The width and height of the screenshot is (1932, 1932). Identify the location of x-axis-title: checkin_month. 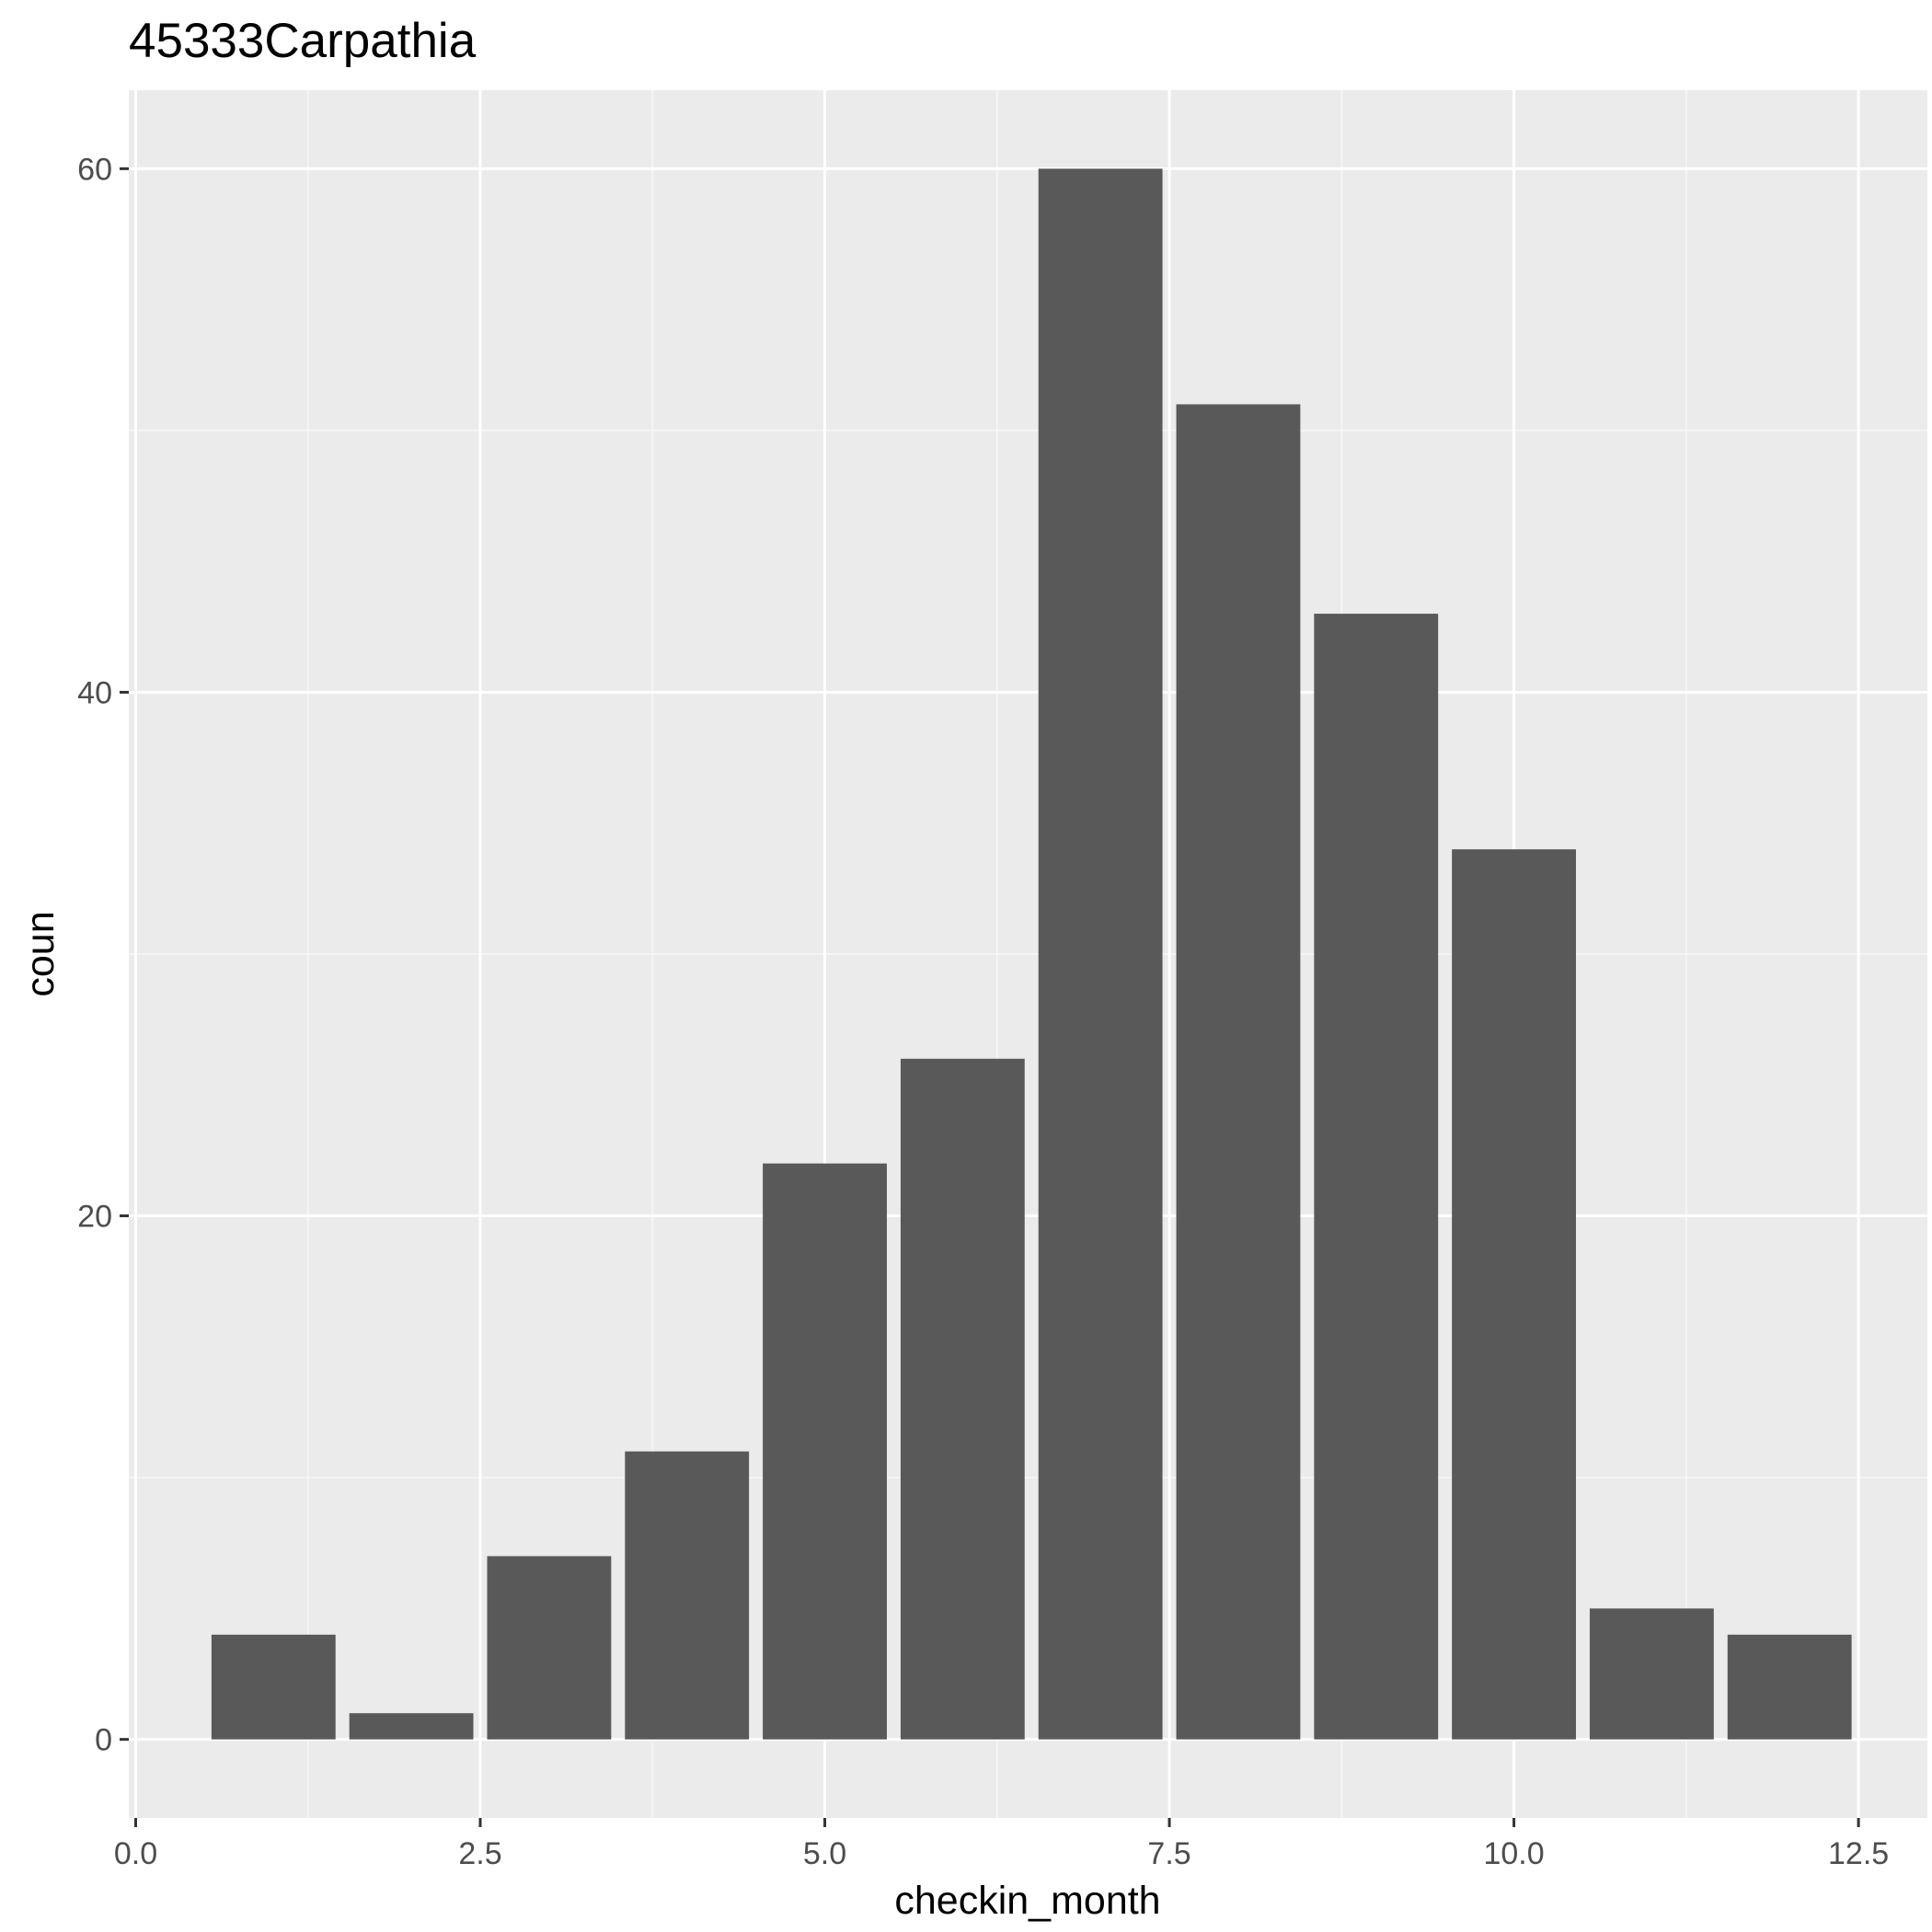
(1027, 1901).